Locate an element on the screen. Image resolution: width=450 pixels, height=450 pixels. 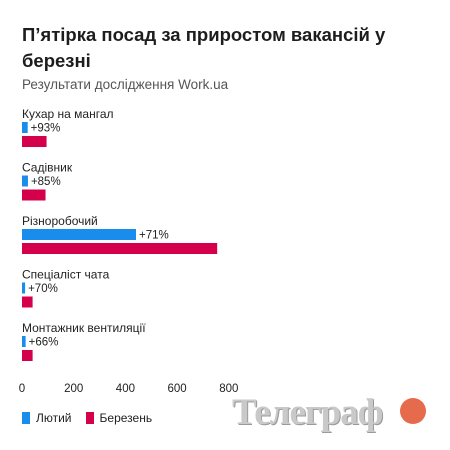
telegraf-logo: Телеграф is located at coordinates (307, 412).